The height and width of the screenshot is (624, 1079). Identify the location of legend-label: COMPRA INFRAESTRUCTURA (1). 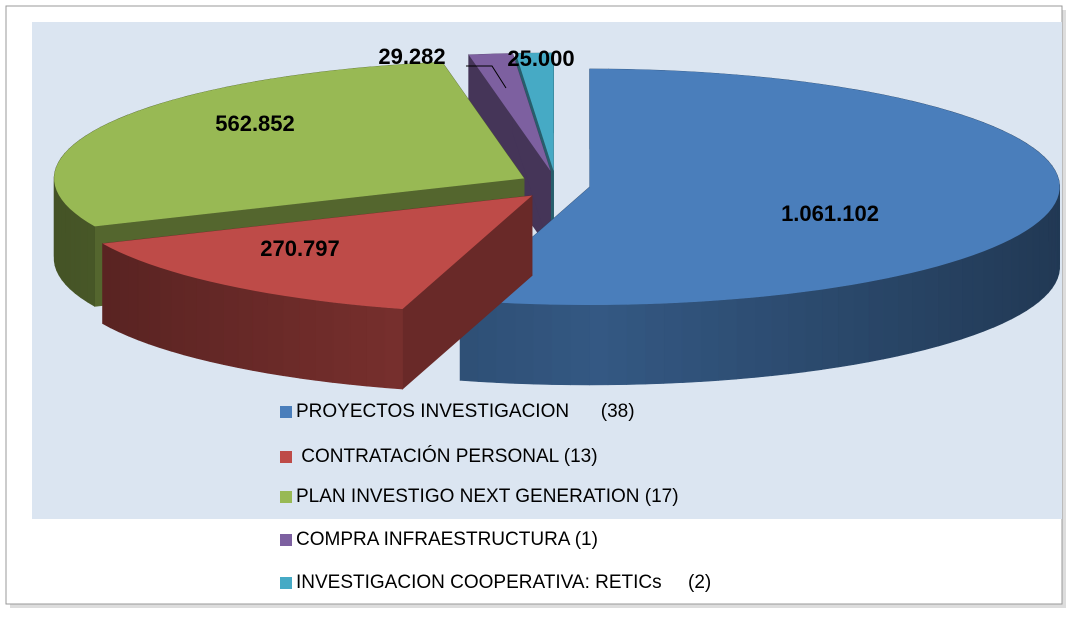
(447, 539).